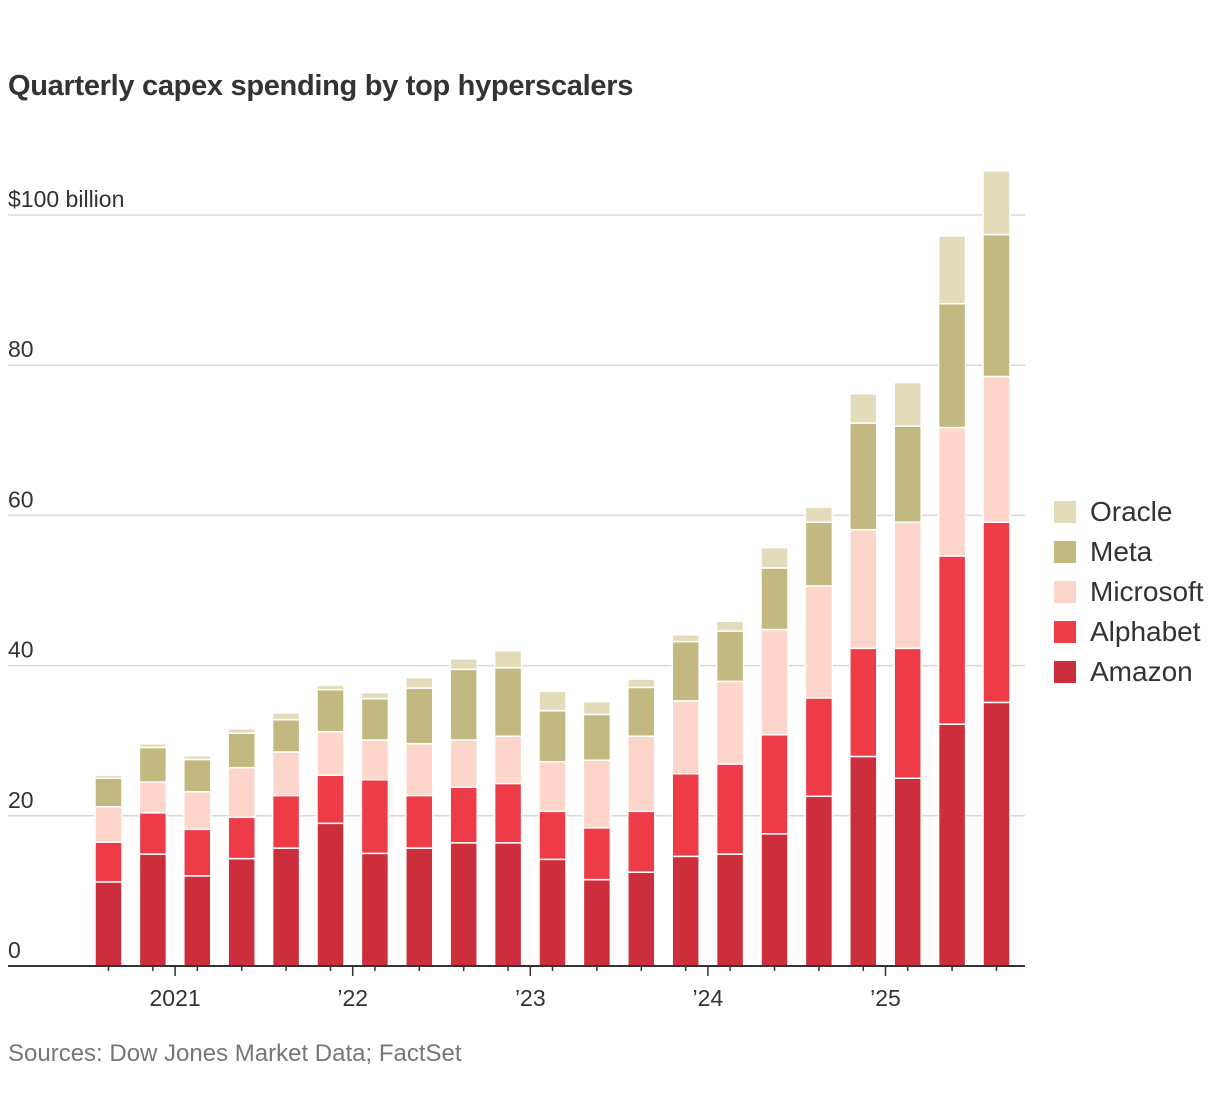 Image resolution: width=1232 pixels, height=1094 pixels. I want to click on legend-item-oracle: Oracle, so click(1129, 512).